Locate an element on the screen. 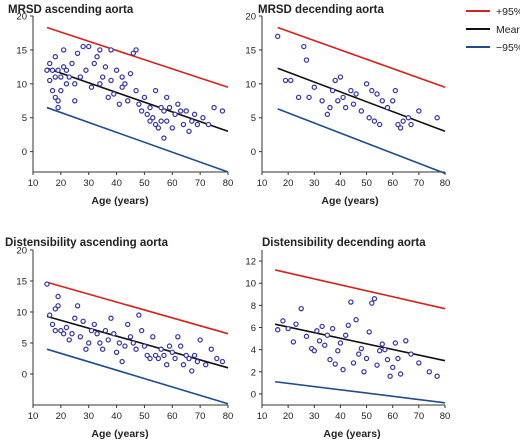 The image size is (520, 440). legend-label-lower: −95% prediction is located at coordinates (508, 48).